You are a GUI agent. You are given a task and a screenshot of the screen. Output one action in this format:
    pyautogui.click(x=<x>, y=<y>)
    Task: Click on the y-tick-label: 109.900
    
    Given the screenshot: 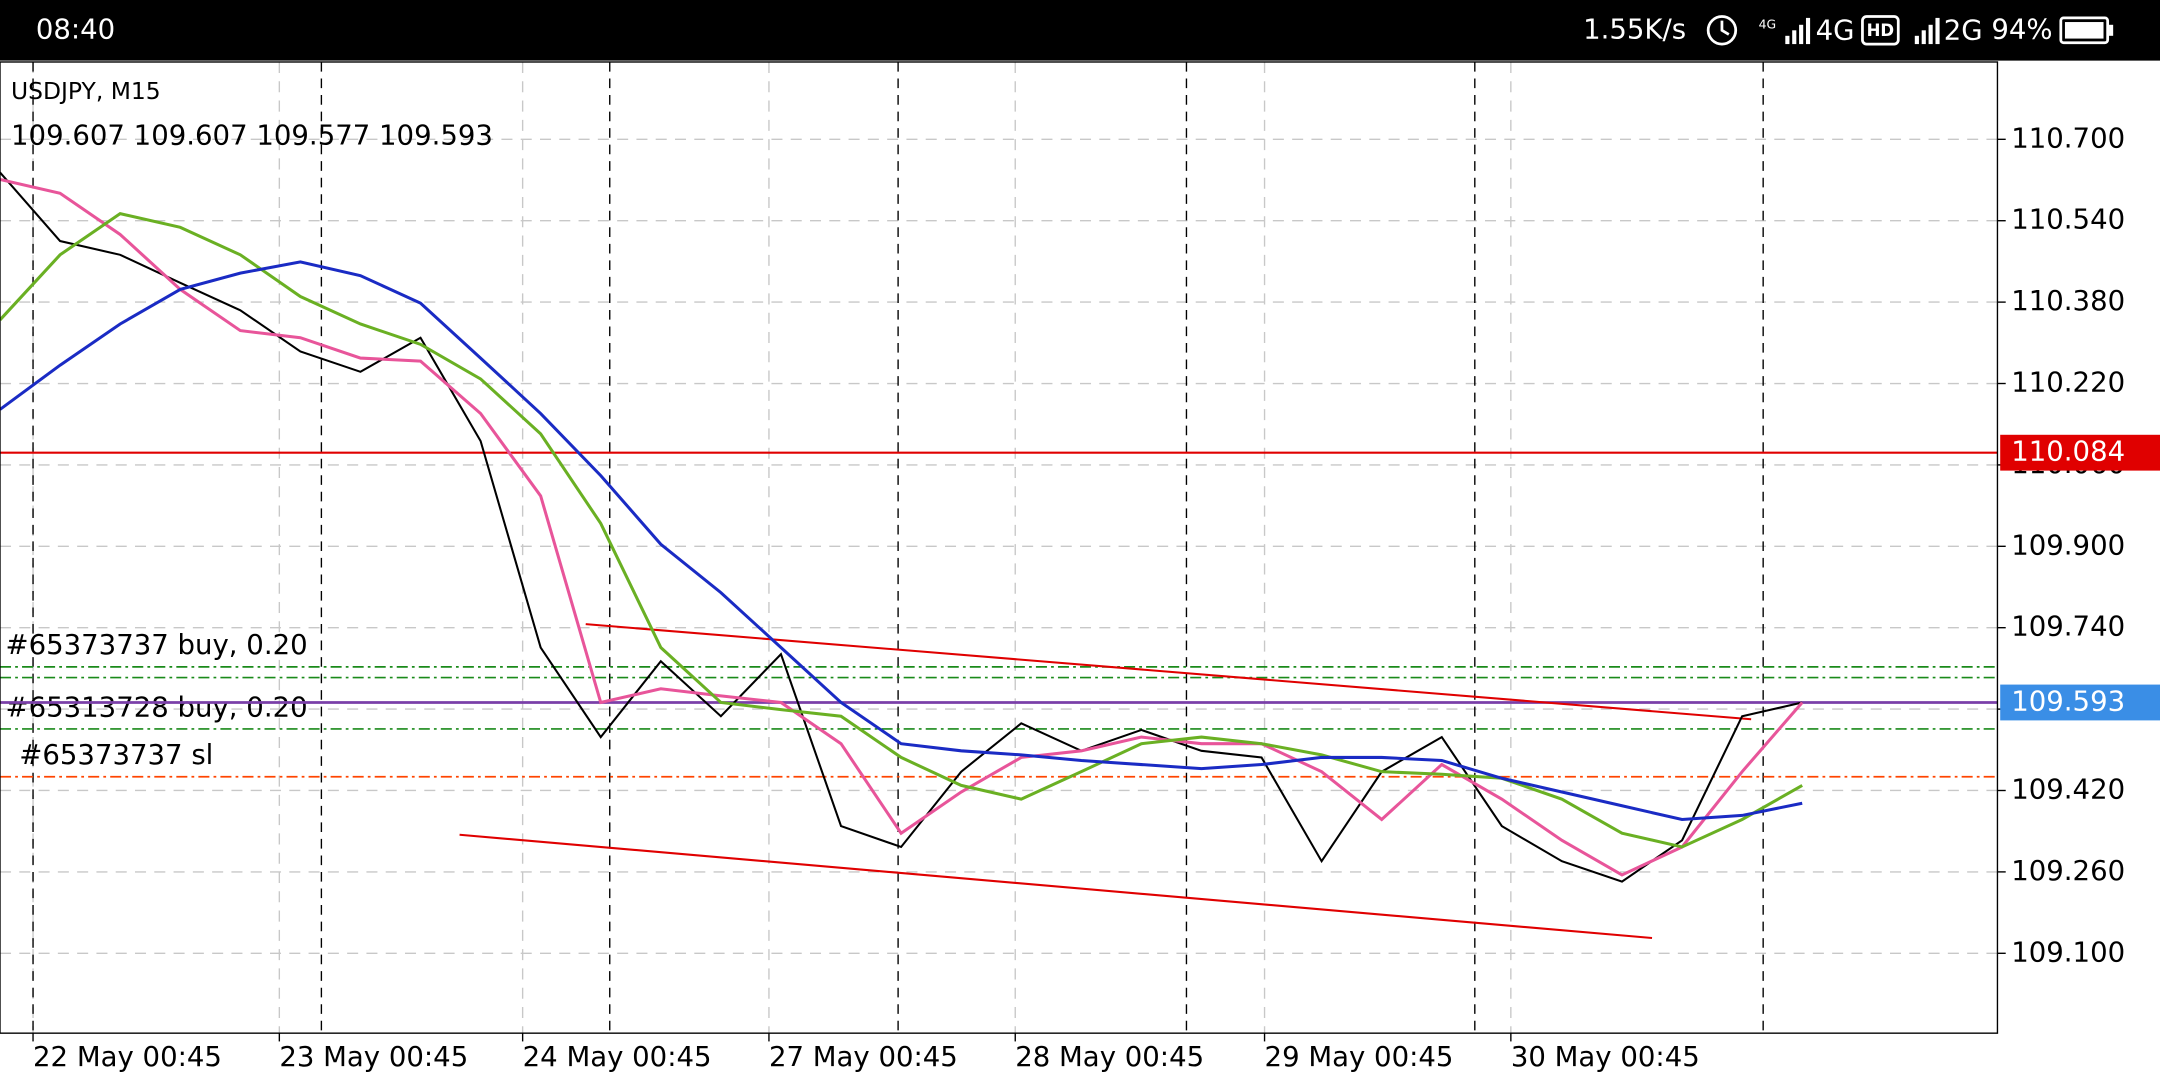 What is the action you would take?
    pyautogui.click(x=2068, y=545)
    